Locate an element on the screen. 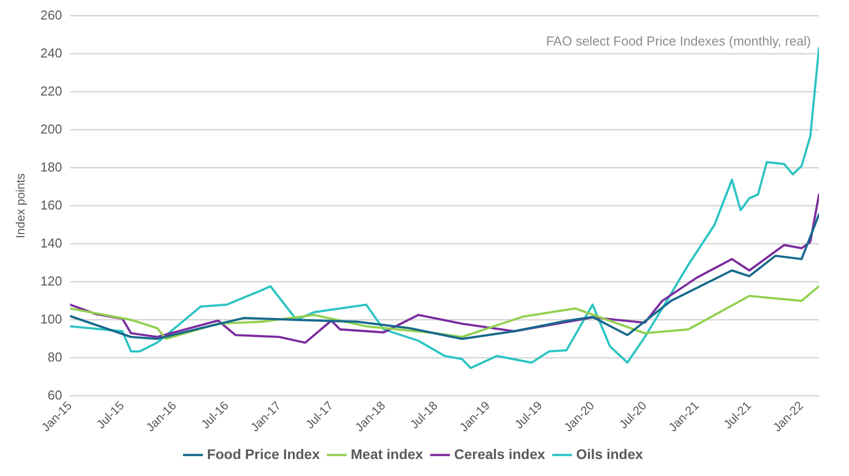 The width and height of the screenshot is (849, 476). y-tick-label: 100 is located at coordinates (51, 318).